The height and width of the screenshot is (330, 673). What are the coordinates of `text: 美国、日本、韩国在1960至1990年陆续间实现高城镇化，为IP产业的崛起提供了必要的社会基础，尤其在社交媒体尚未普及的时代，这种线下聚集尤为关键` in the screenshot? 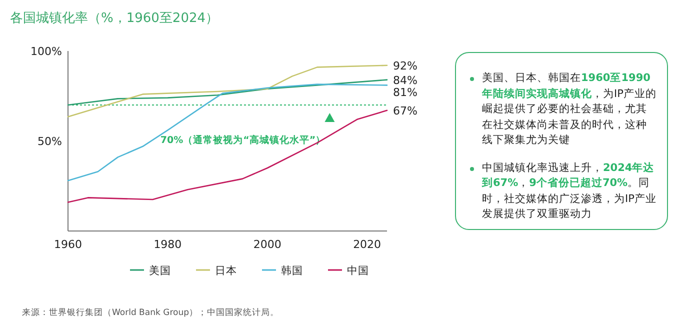 It's located at (569, 109).